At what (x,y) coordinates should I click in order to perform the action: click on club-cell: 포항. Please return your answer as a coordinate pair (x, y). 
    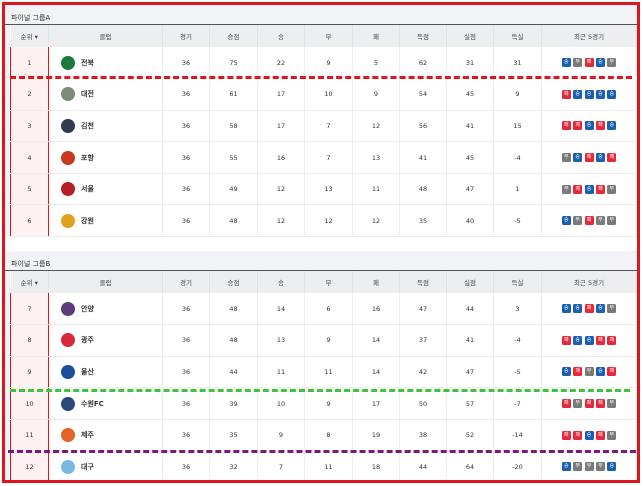
    Looking at the image, I should click on (105, 157).